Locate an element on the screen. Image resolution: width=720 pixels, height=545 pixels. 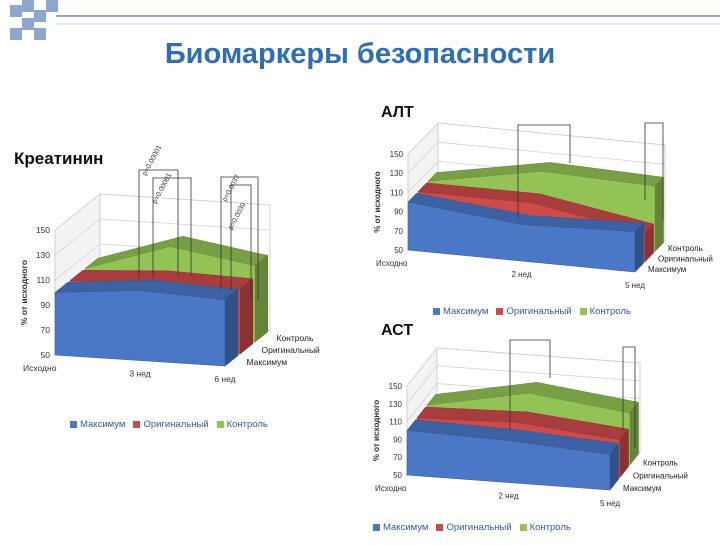
p-value-label: p=0.00001 is located at coordinates (153, 160).